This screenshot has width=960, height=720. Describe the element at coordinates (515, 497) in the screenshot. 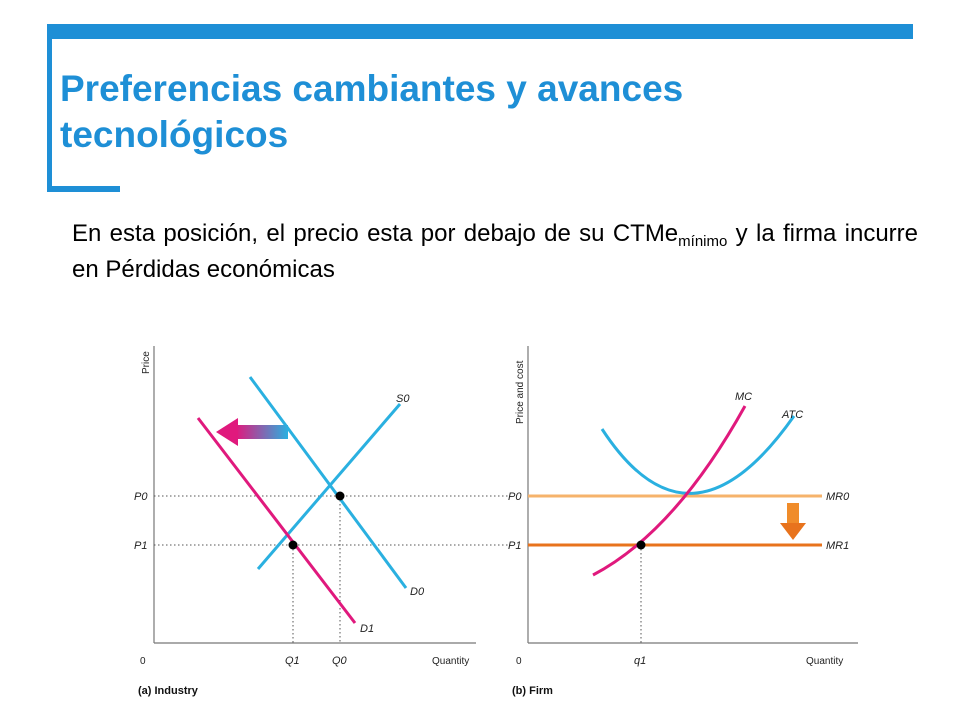

I see `firm-p0-label: P0` at that location.